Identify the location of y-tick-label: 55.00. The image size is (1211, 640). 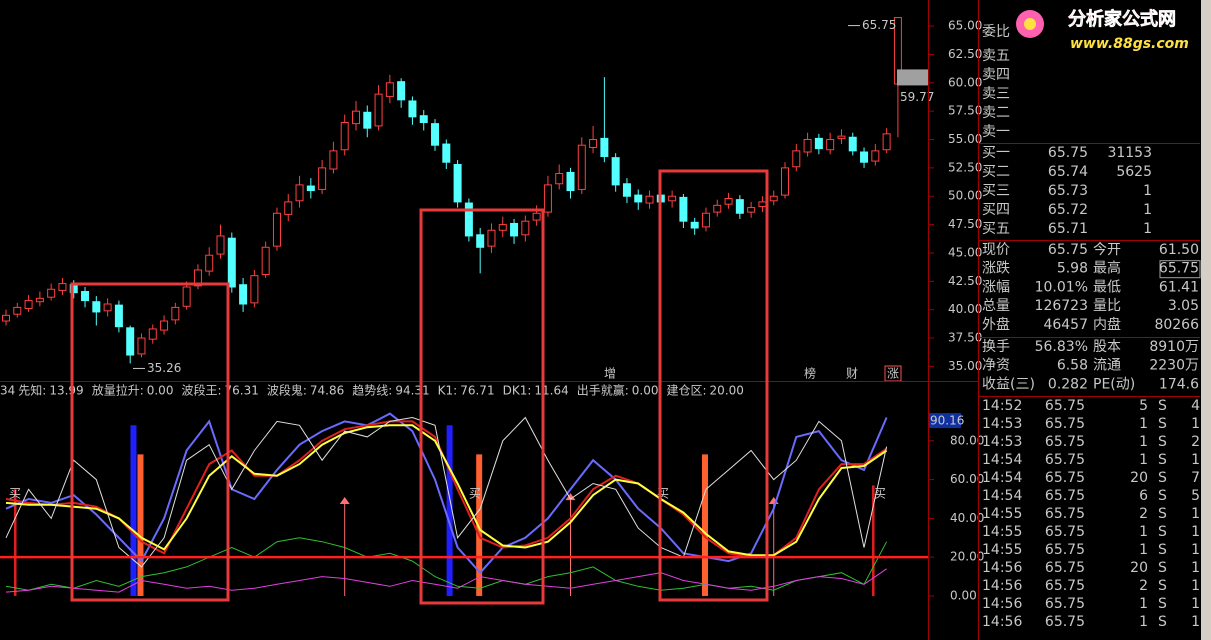
(965, 139).